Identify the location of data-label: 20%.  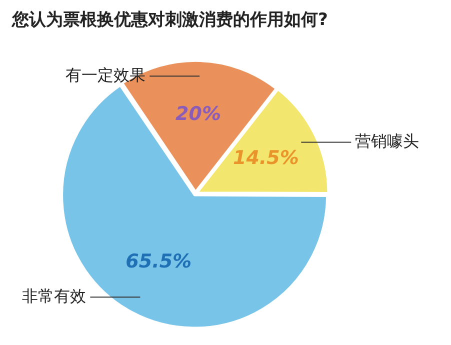
(198, 114).